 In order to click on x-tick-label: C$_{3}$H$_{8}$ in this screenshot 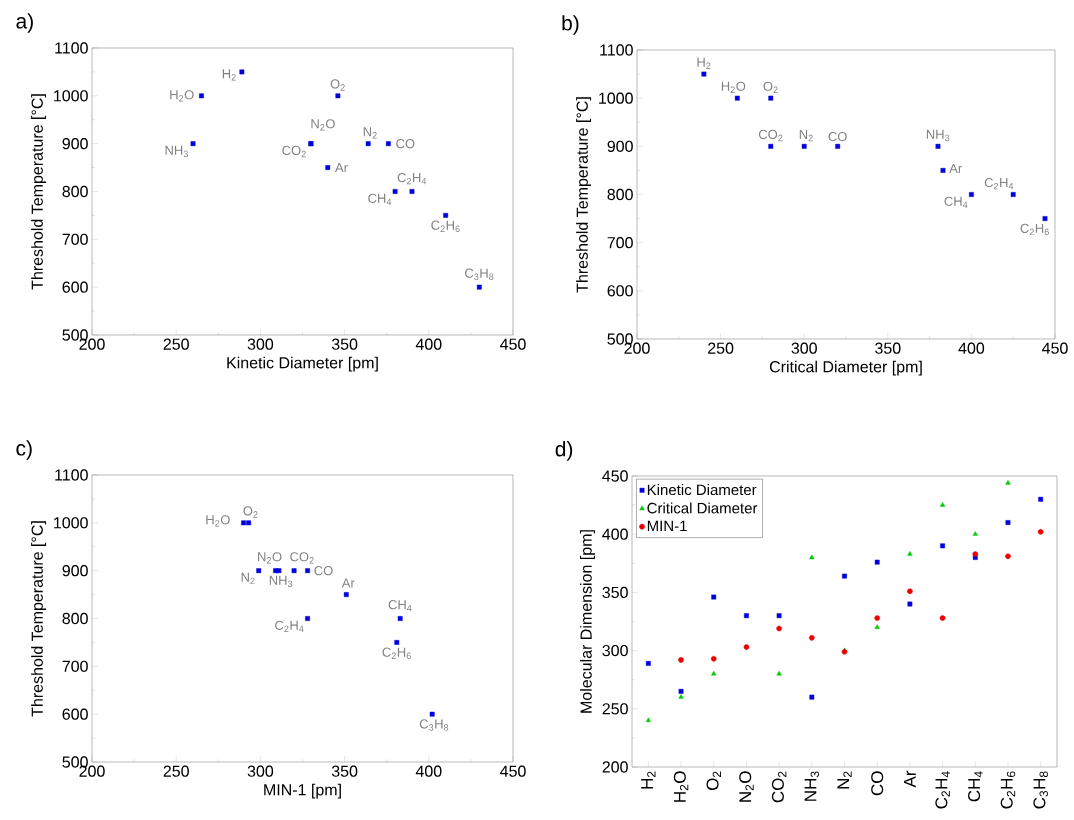, I will do `click(1040, 790)`.